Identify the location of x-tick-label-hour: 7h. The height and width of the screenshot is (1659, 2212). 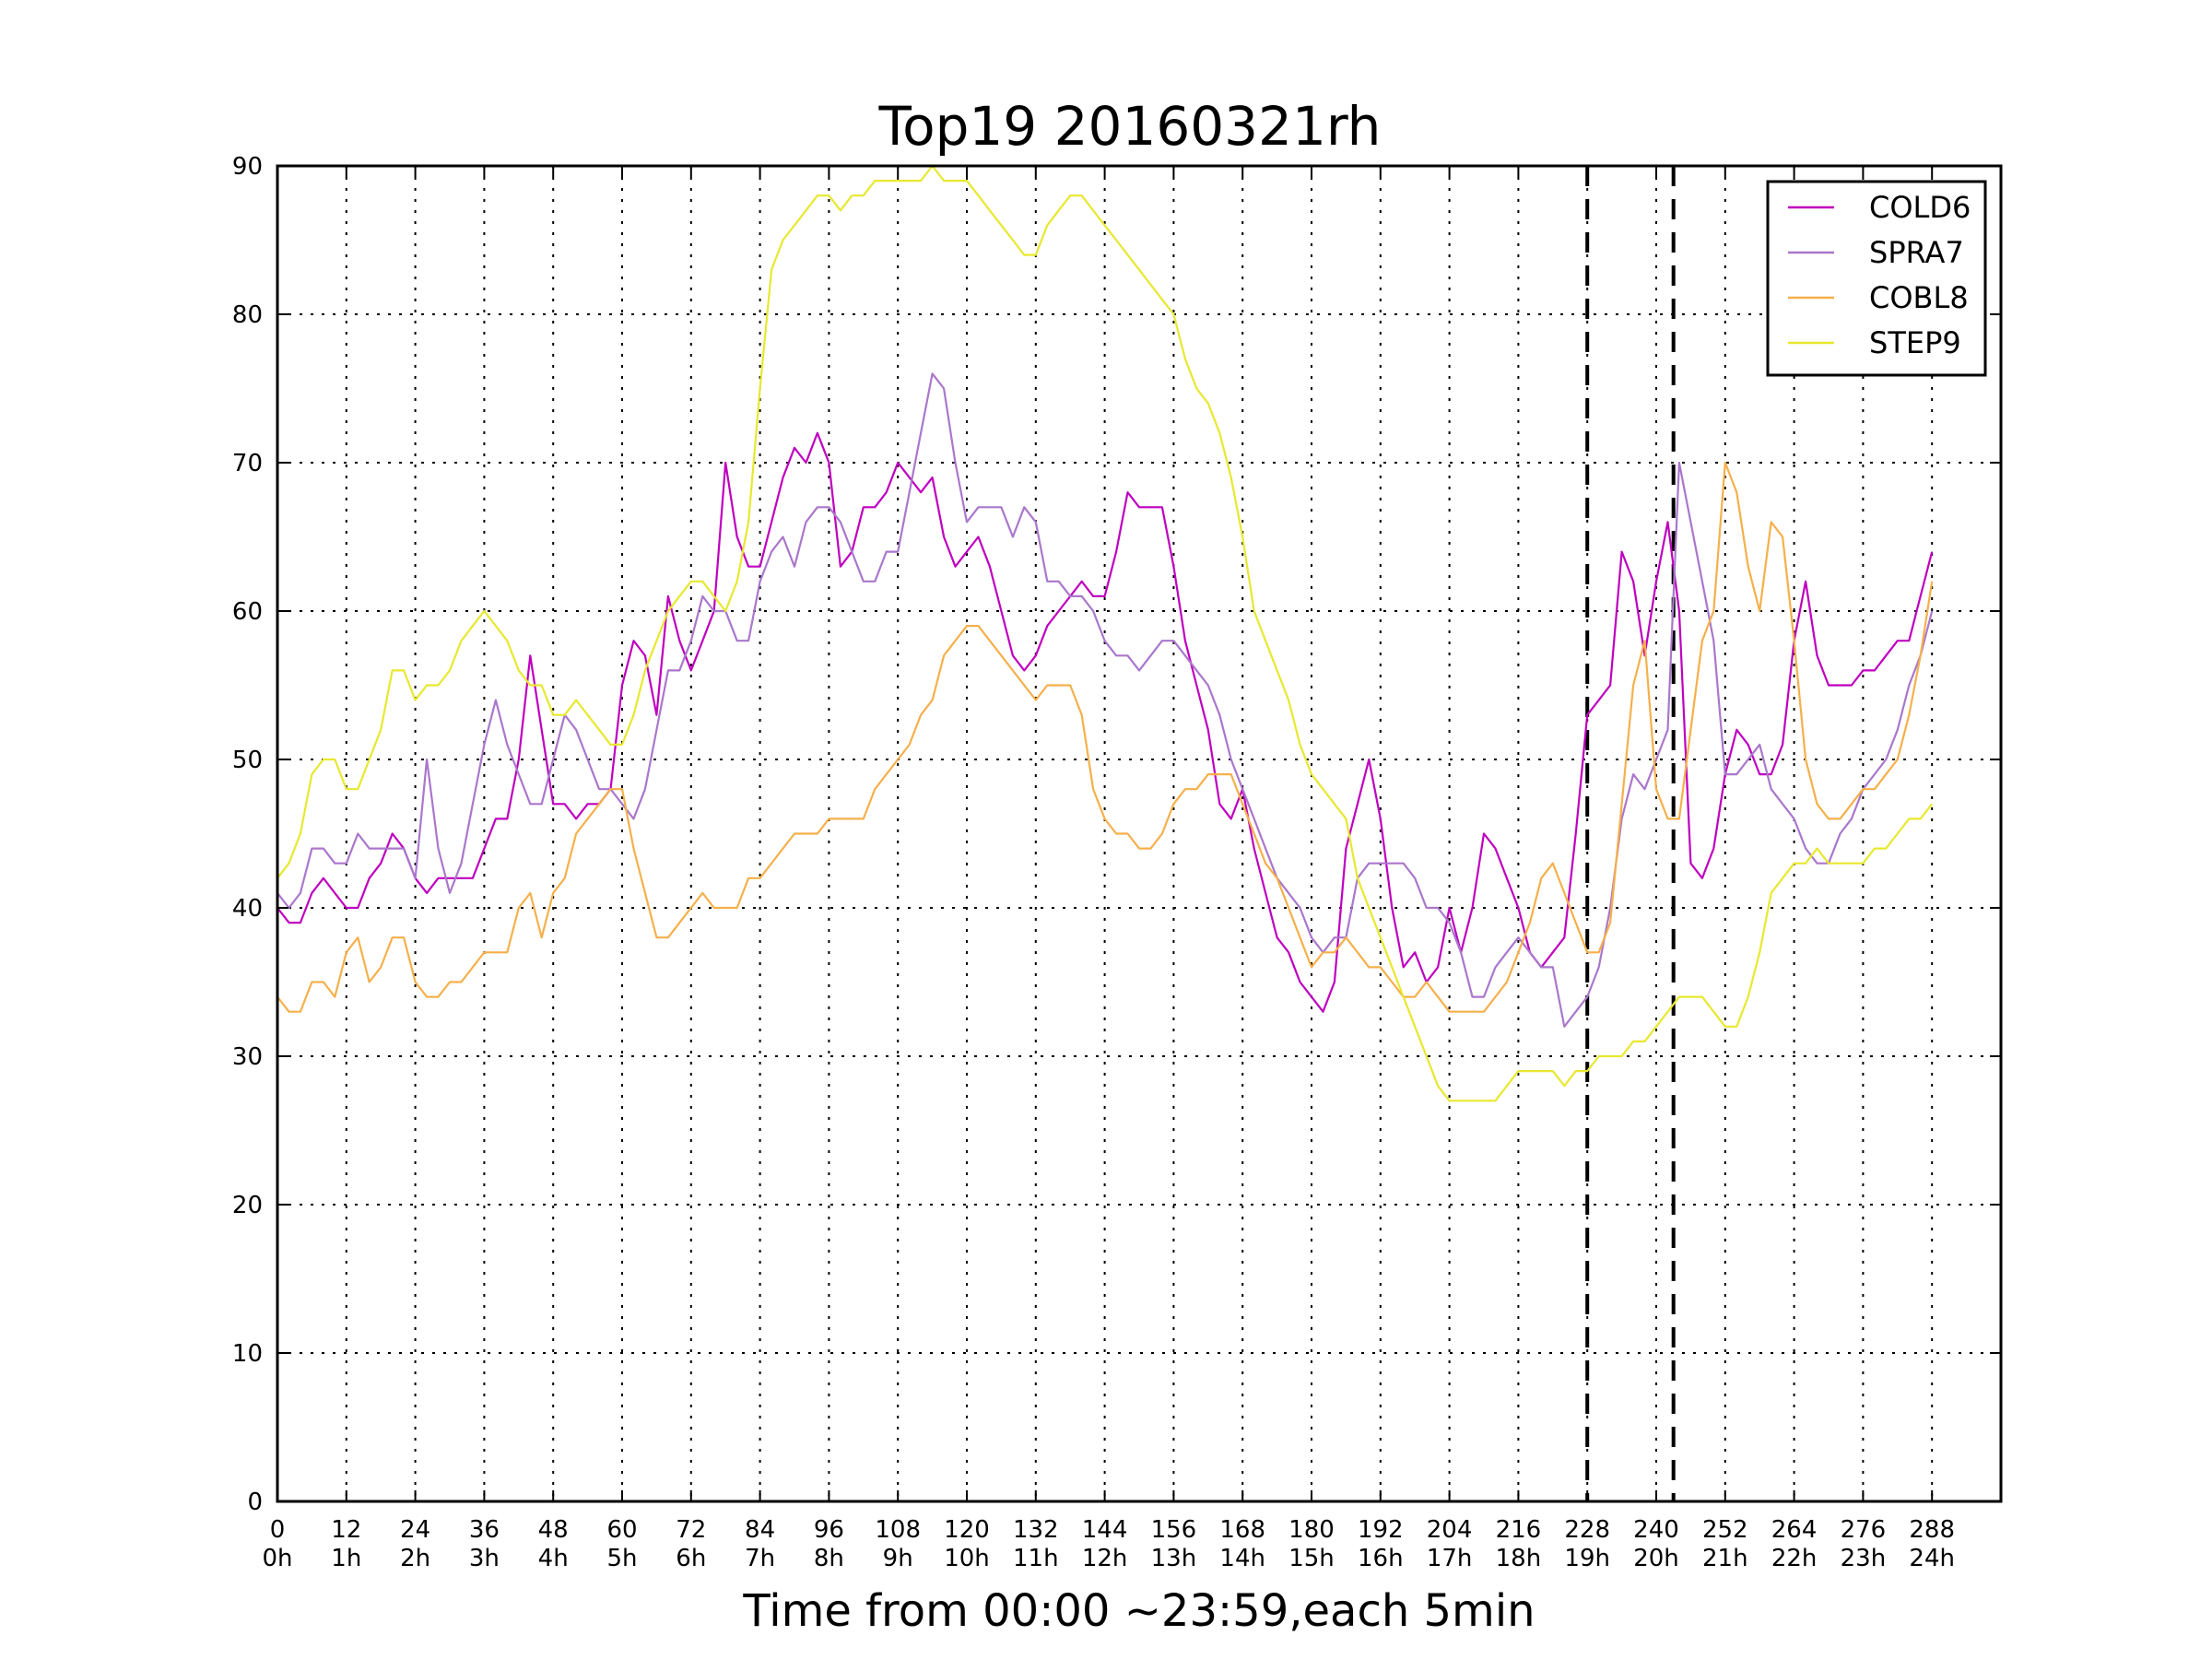
(760, 1558).